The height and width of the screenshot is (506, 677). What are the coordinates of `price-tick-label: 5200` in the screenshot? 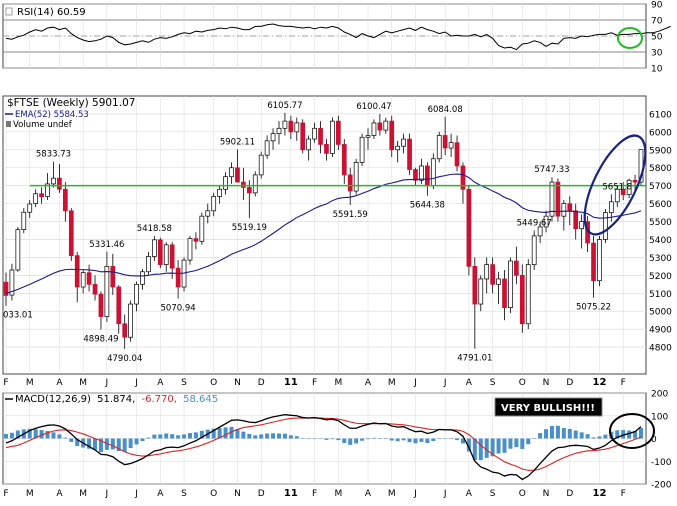 It's located at (660, 277).